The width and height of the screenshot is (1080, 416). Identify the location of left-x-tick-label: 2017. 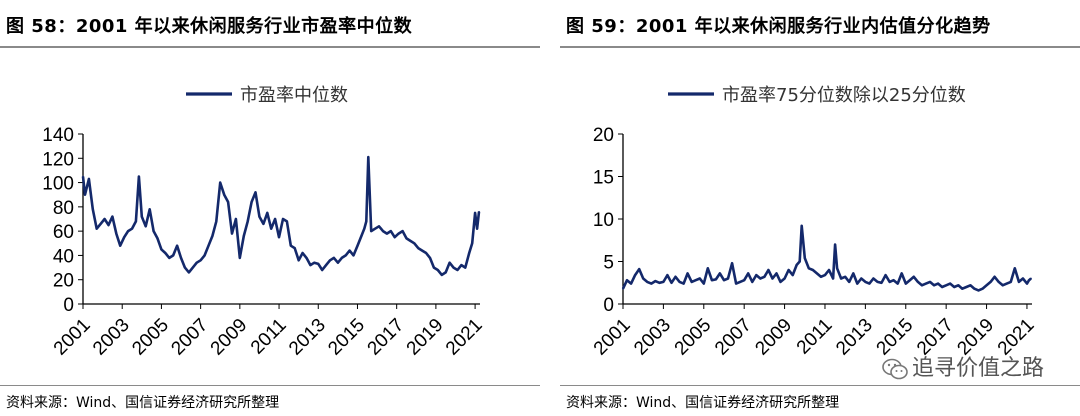
(386, 337).